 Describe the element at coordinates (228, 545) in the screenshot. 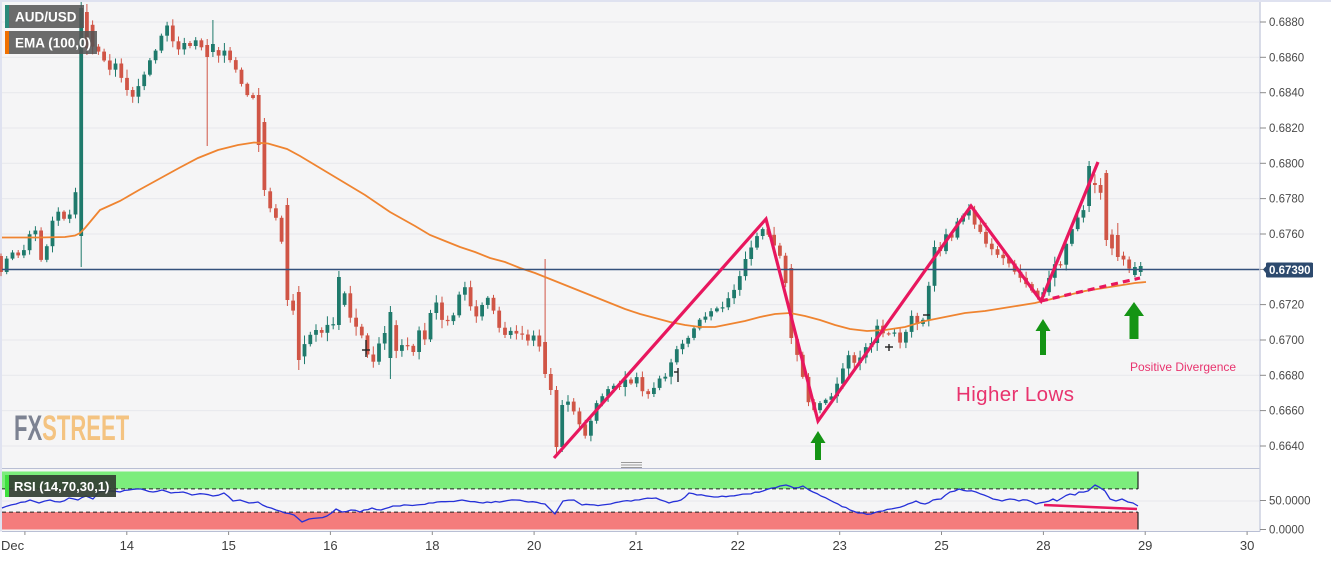

I see `svg-text: 15` at that location.